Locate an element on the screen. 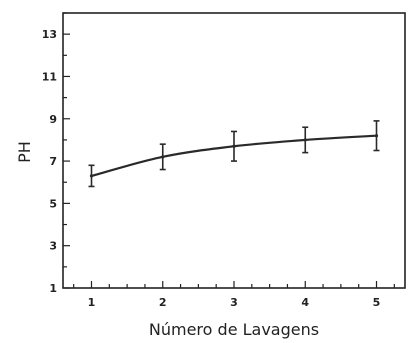 The image size is (415, 343). x-tick-label: 1 is located at coordinates (92, 302).